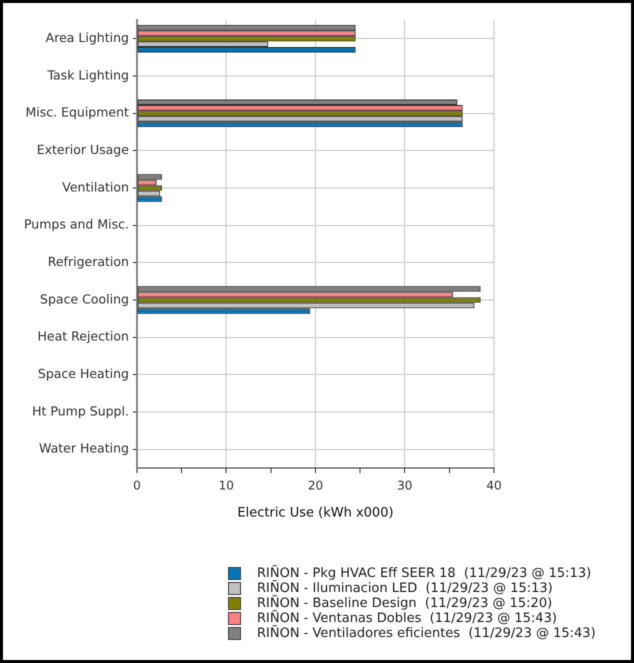 The height and width of the screenshot is (663, 634). What do you see at coordinates (137, 485) in the screenshot?
I see `x-tick-label: 0` at bounding box center [137, 485].